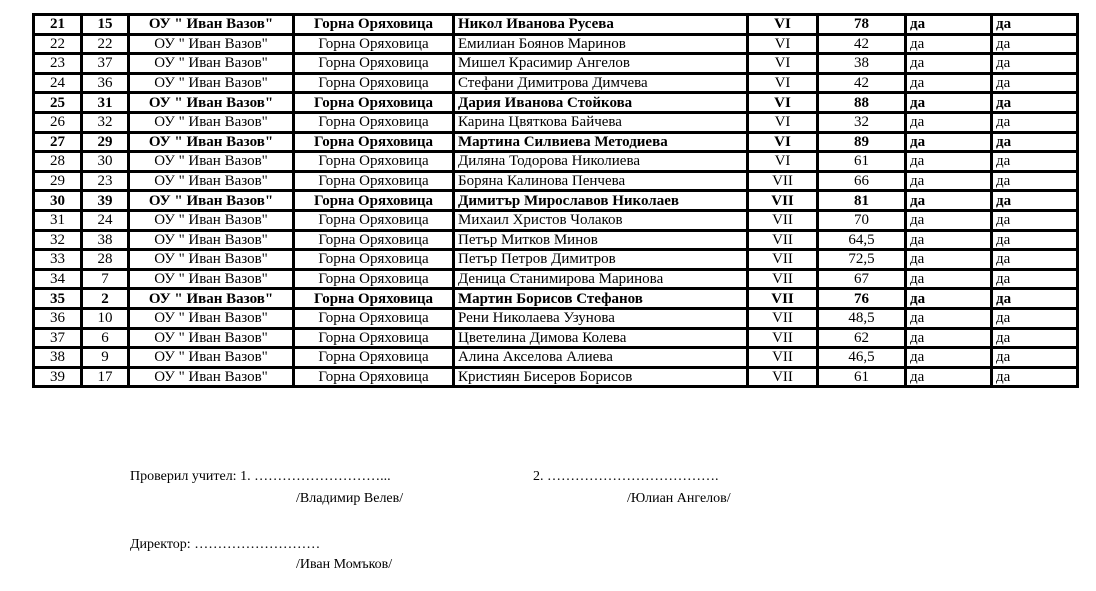 The height and width of the screenshot is (591, 1096). I want to click on student-name-cell: Емилиан Боянов Маринов, so click(600, 44).